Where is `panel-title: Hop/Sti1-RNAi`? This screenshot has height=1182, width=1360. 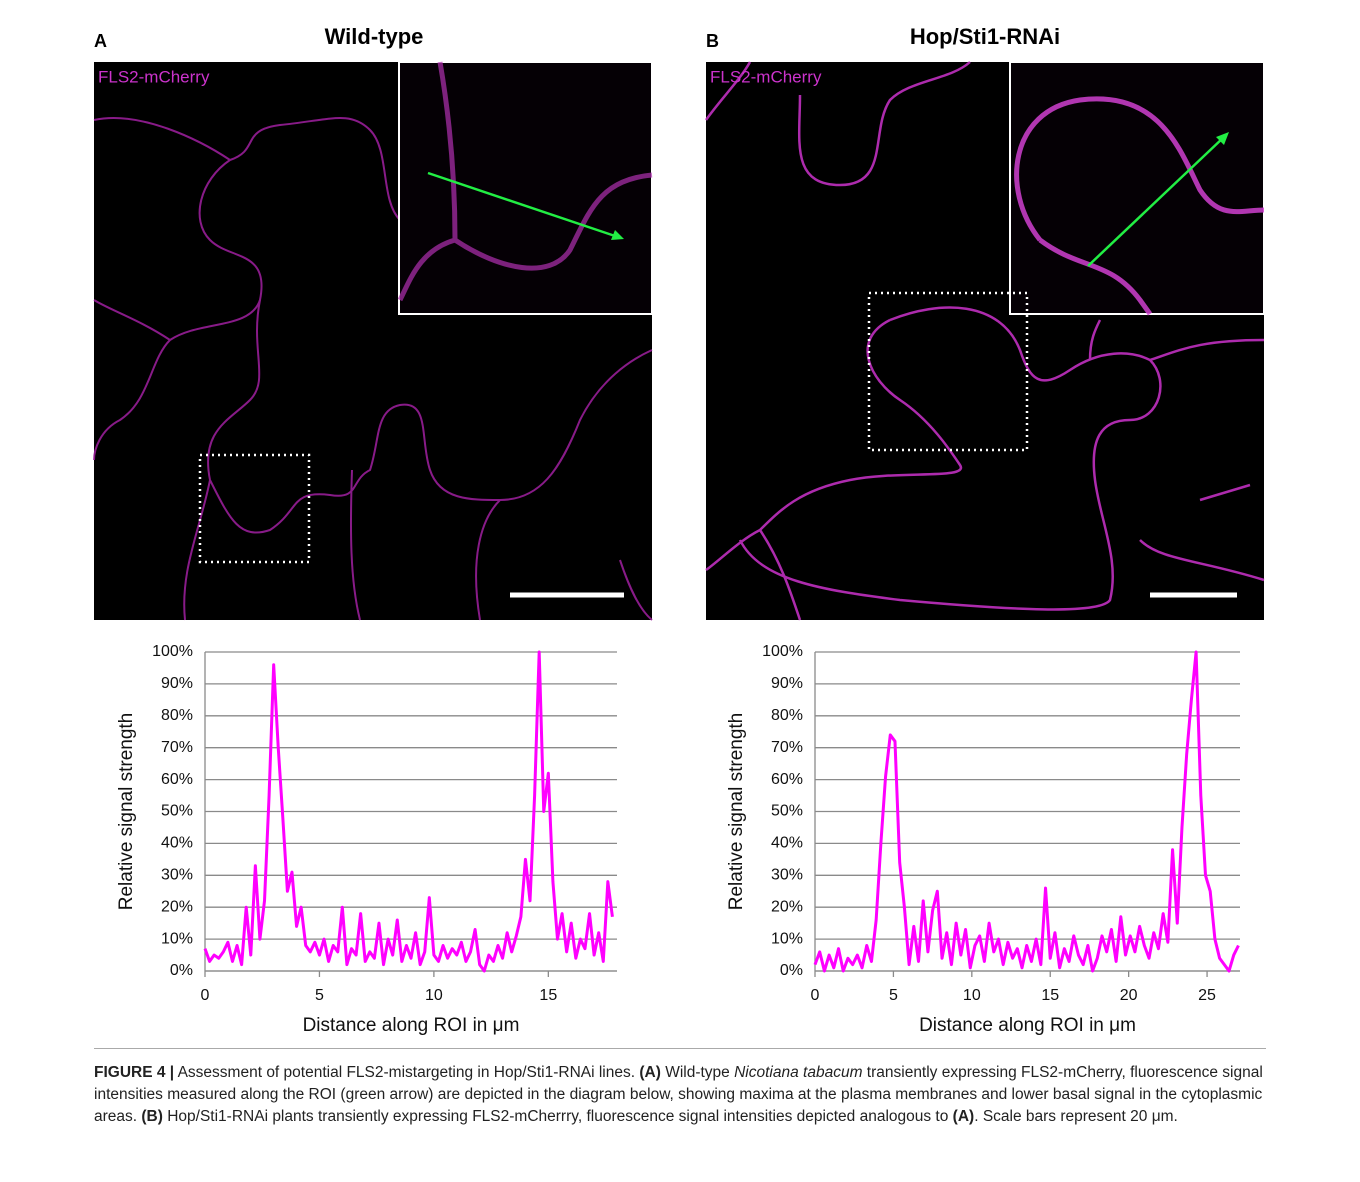 panel-title: Hop/Sti1-RNAi is located at coordinates (985, 36).